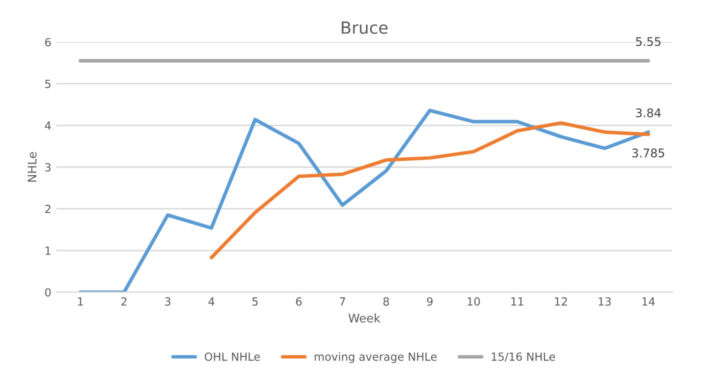 This screenshot has width=704, height=382. Describe the element at coordinates (32, 167) in the screenshot. I see `y-axis-title: NHLe` at that location.